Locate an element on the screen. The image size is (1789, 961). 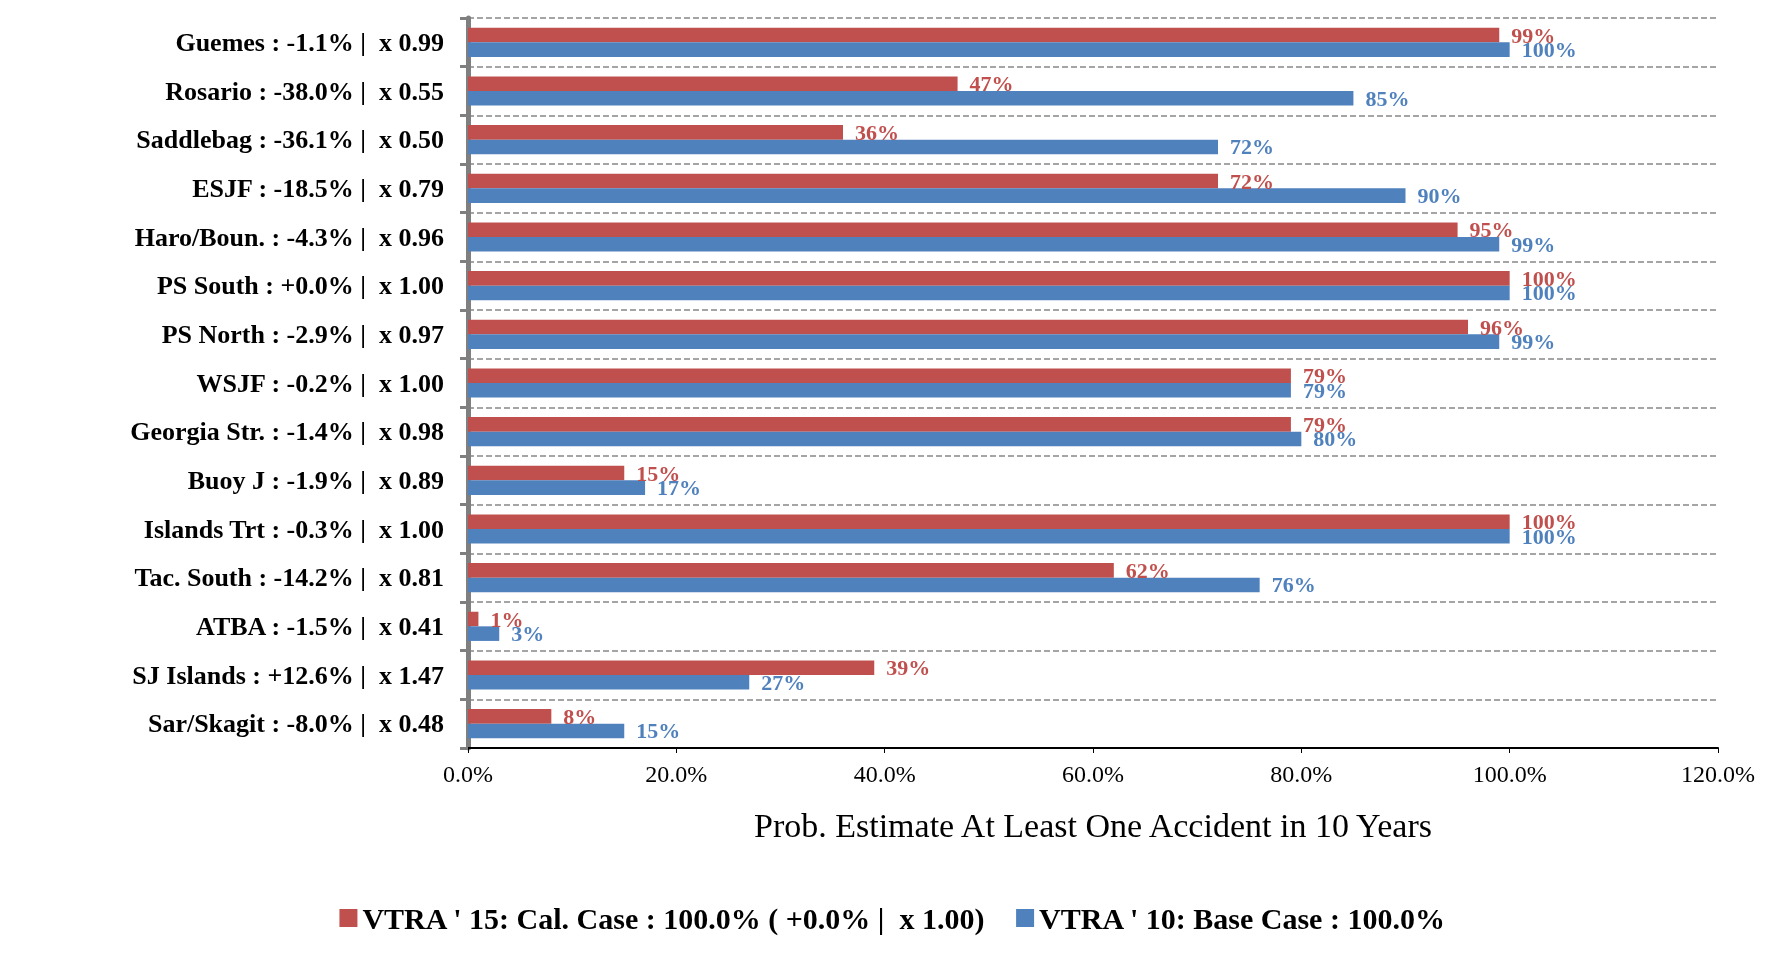
data-label: 99% is located at coordinates (1533, 244).